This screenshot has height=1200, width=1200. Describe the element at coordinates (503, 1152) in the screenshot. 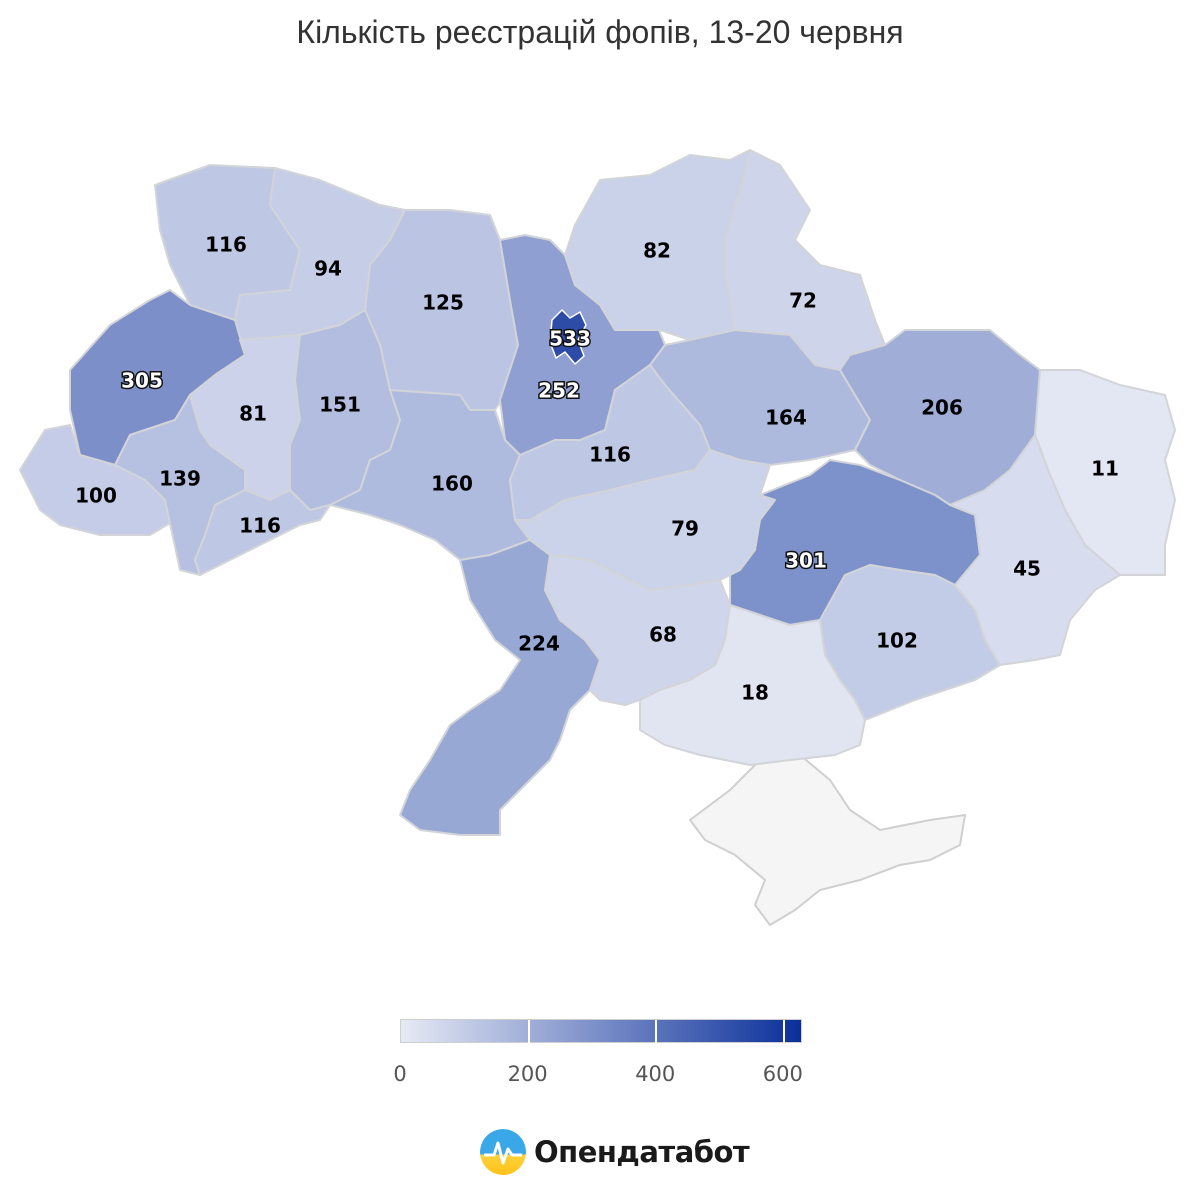

I see `opendatabot-logo-icon` at that location.